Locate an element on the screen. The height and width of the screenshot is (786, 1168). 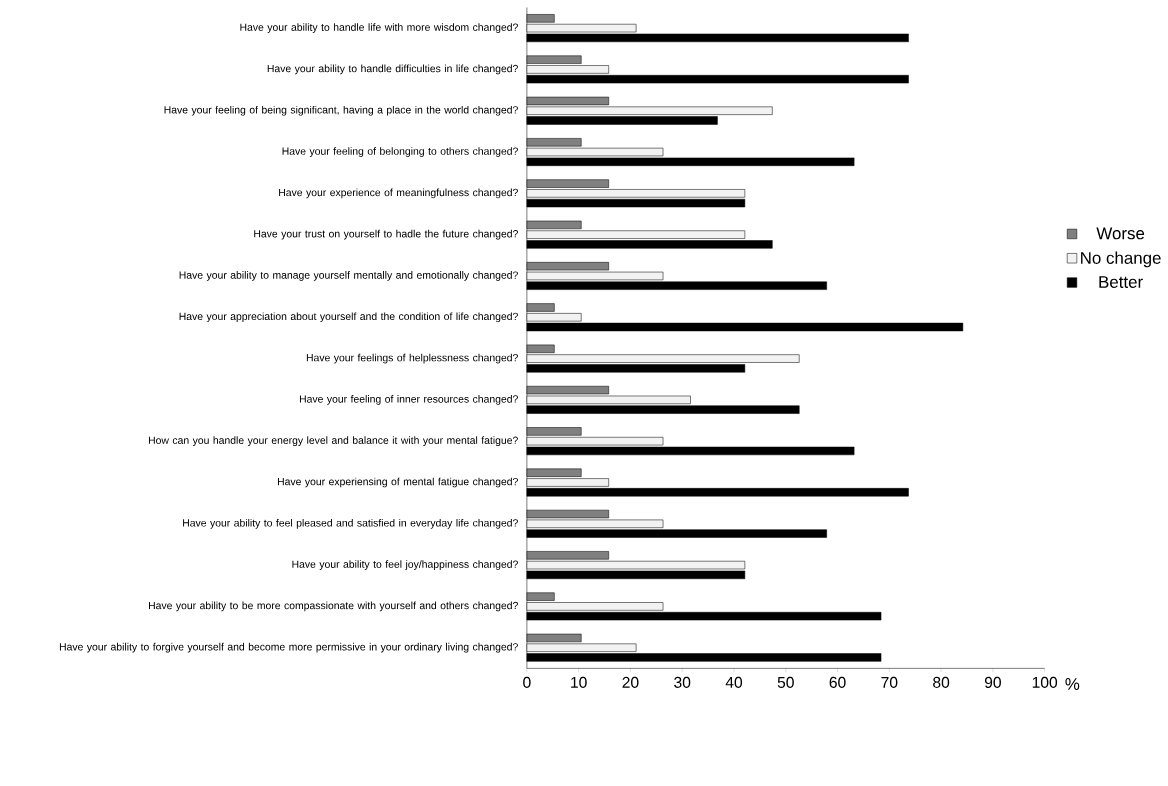
legend-label: No change is located at coordinates (1121, 259).